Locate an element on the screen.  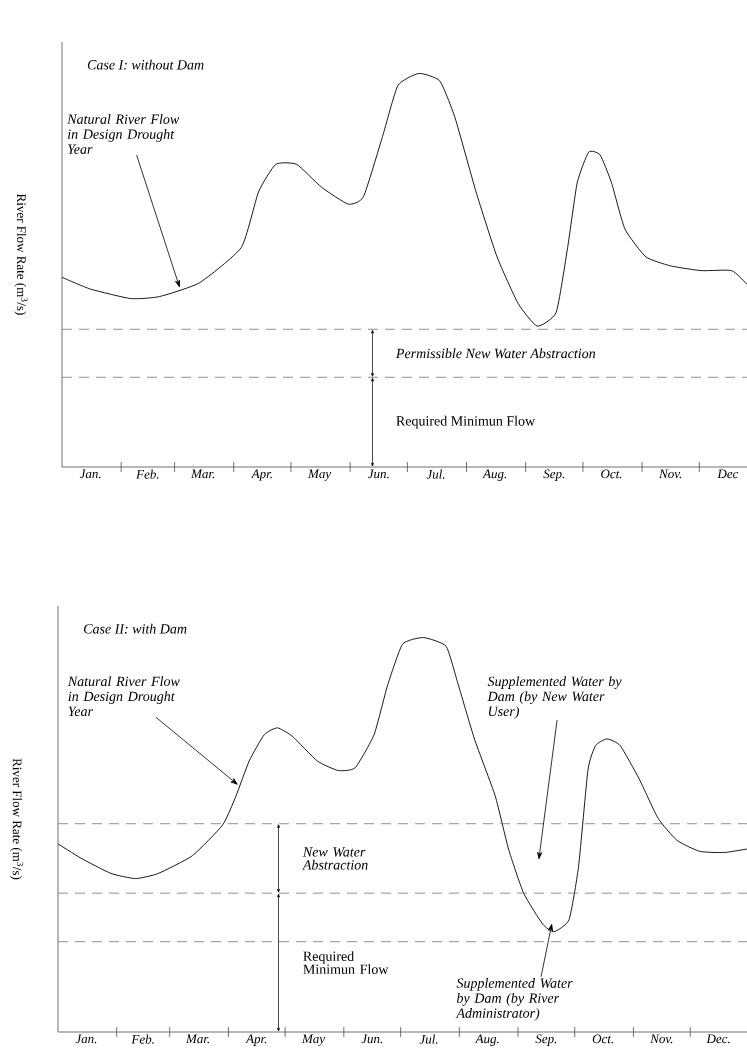
annotation: Supplemented Water by Dam (by New Water User) is located at coordinates (554, 697).